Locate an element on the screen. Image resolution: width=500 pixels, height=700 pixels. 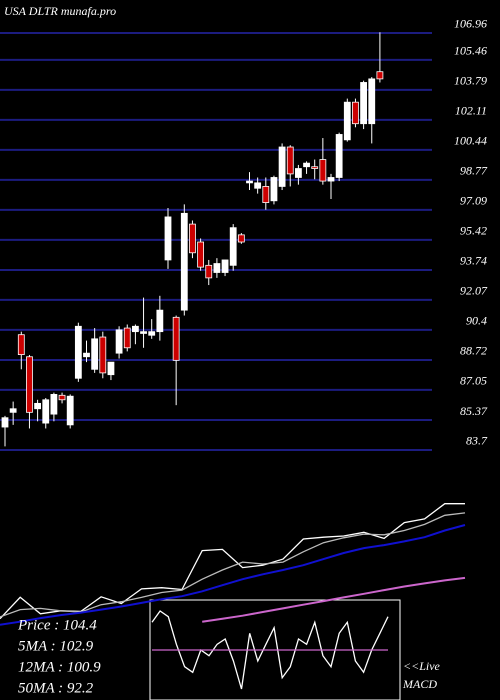
y-tick-label: 95.42 is located at coordinates (473, 231).